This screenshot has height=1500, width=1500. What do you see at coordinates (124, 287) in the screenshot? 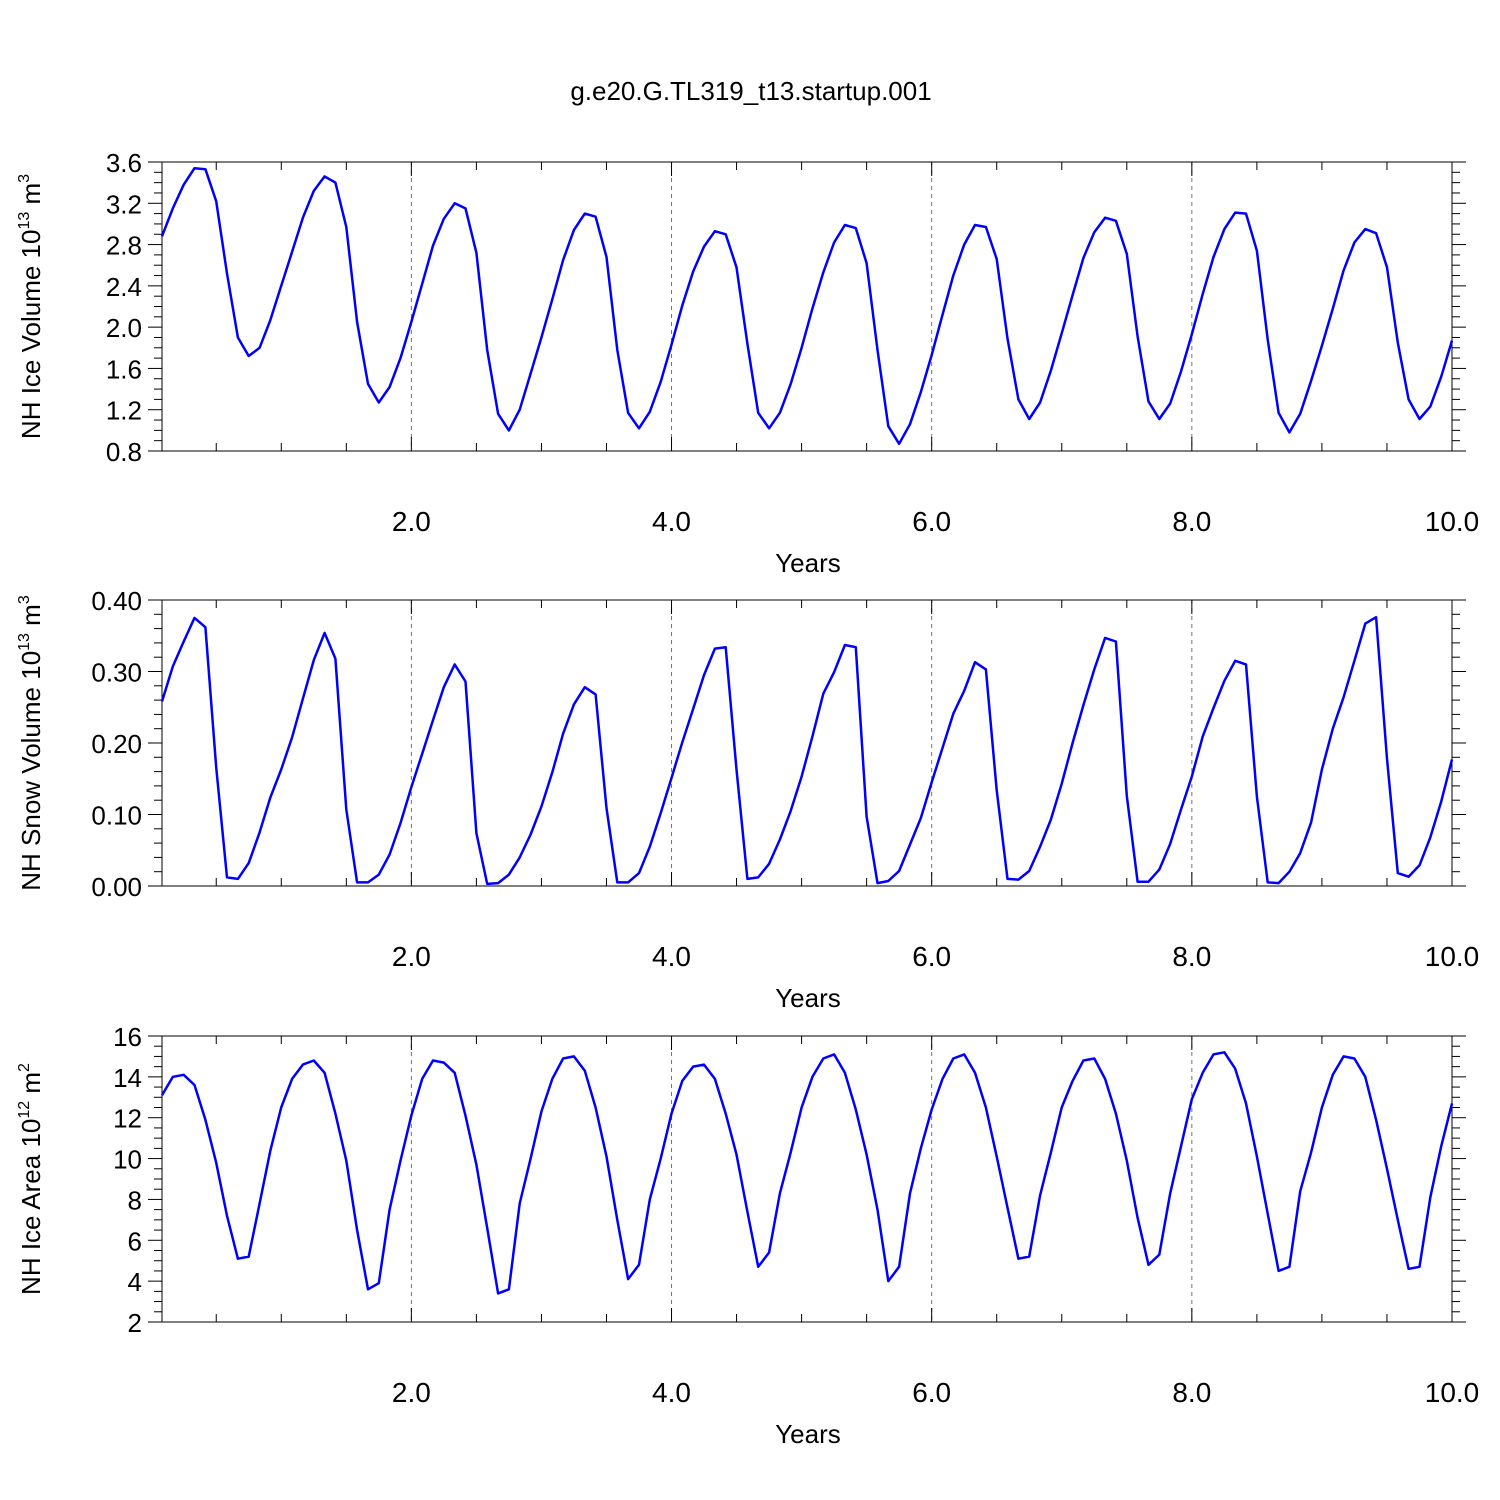
I see `y-tick-label: 2.4` at bounding box center [124, 287].